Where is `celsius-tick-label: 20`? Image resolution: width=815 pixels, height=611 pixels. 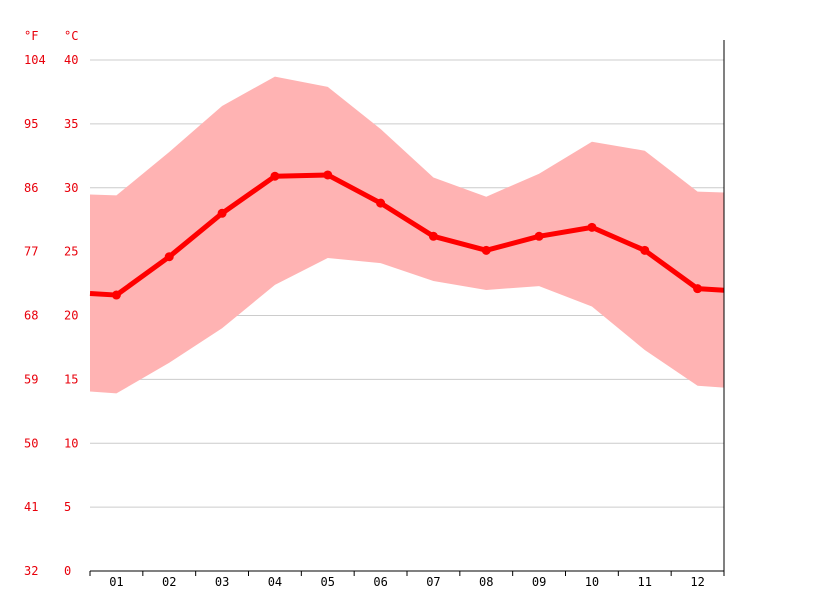
celsius-tick-label: 20 is located at coordinates (71, 316).